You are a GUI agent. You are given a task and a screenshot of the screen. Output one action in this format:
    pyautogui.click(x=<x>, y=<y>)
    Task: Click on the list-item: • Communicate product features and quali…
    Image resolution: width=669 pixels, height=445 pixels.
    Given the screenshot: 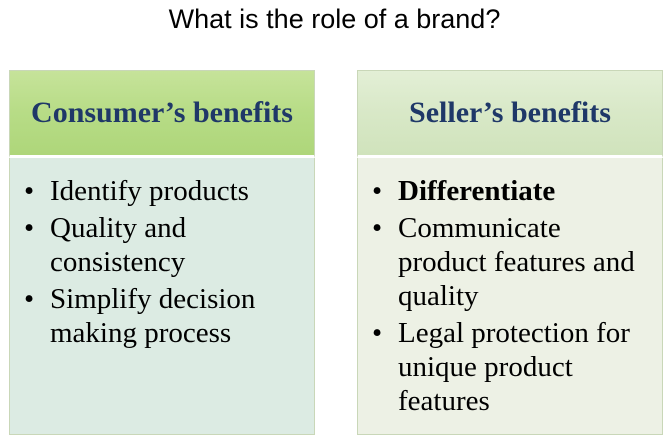 What is the action you would take?
    pyautogui.click(x=512, y=262)
    